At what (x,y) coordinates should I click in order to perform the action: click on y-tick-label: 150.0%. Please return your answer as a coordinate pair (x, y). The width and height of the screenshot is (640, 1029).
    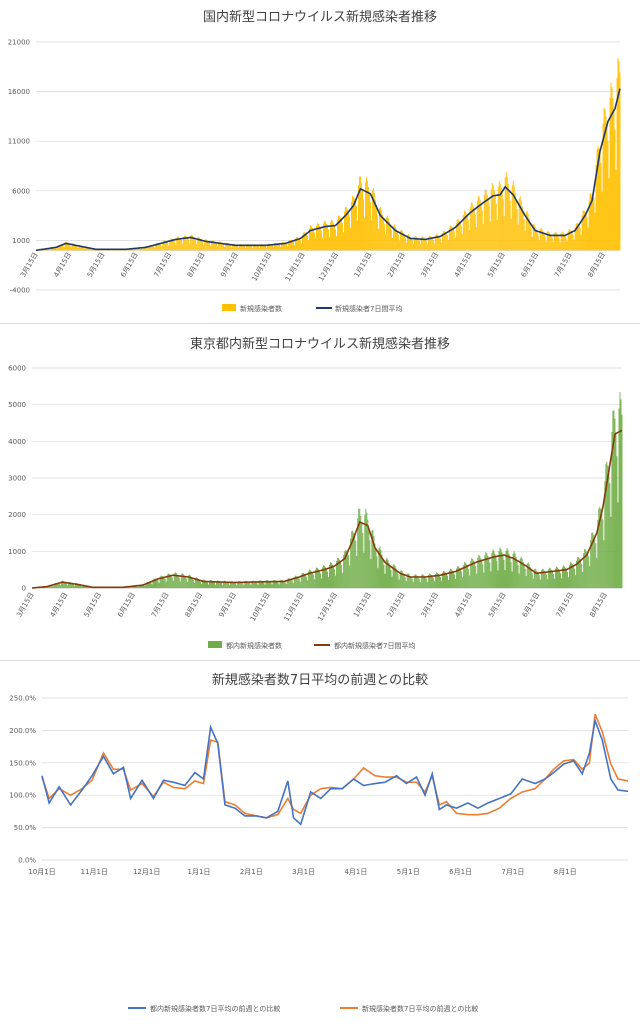
    Looking at the image, I should click on (22, 763).